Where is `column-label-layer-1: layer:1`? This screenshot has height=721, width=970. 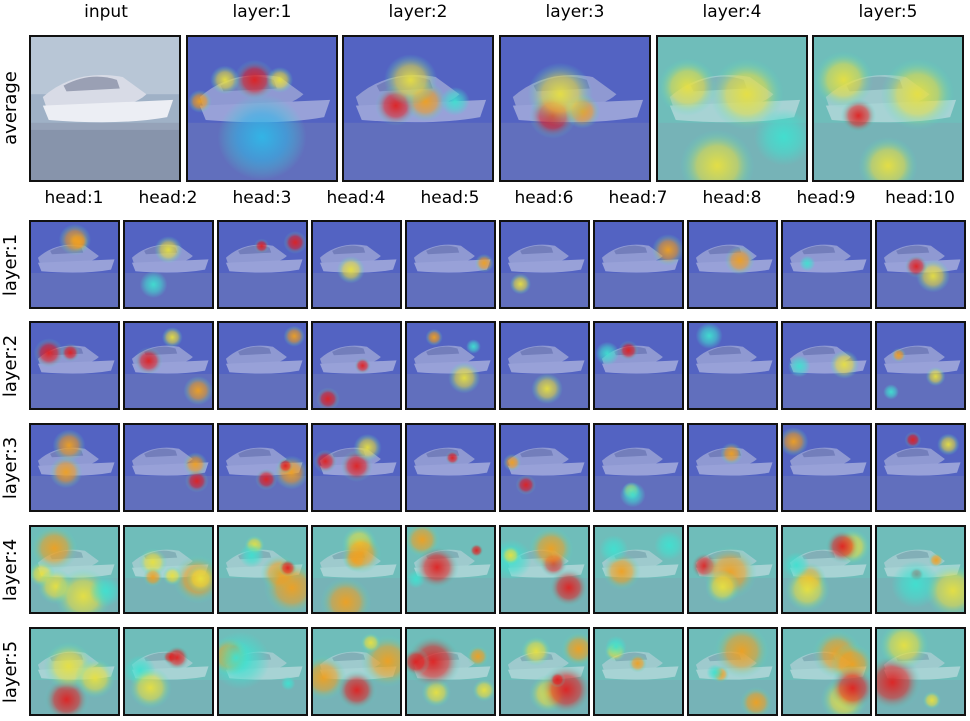 column-label-layer-1: layer:1 is located at coordinates (262, 12).